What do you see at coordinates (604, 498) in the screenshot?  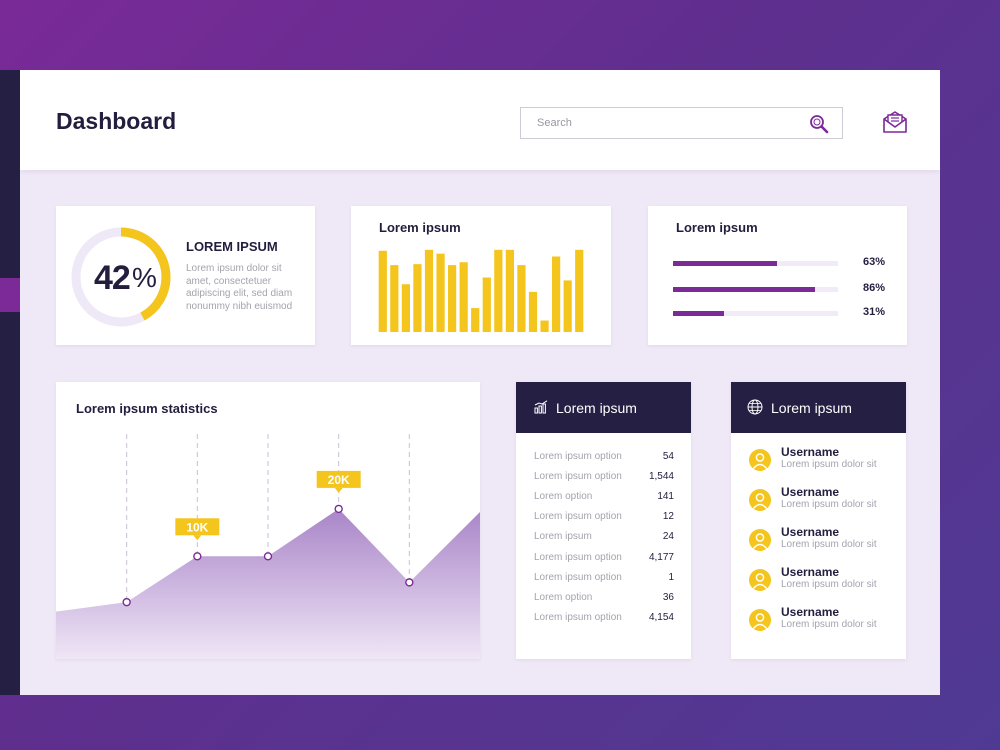 I see `option-row: Lorem option 141` at bounding box center [604, 498].